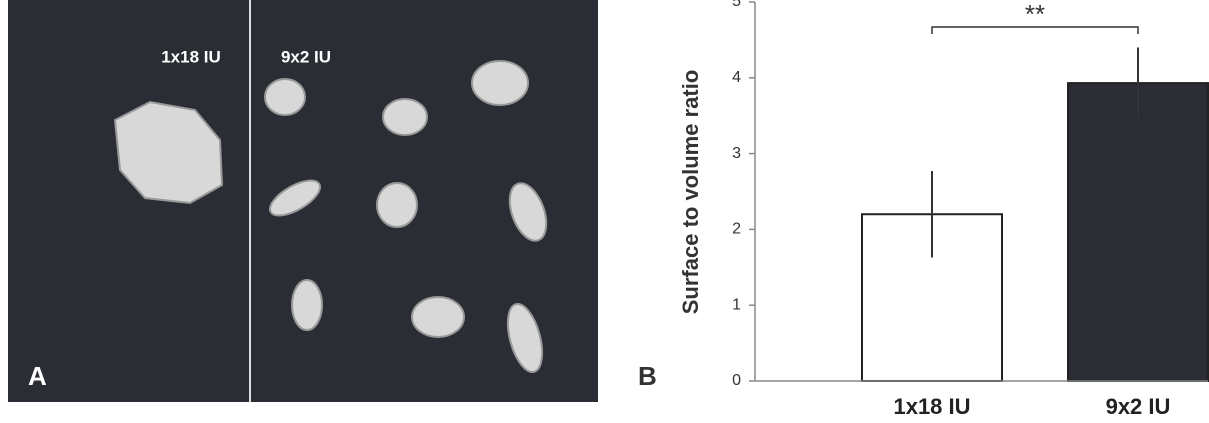 The image size is (1209, 423). What do you see at coordinates (191, 56) in the screenshot?
I see `image-label: 1x18 IU` at bounding box center [191, 56].